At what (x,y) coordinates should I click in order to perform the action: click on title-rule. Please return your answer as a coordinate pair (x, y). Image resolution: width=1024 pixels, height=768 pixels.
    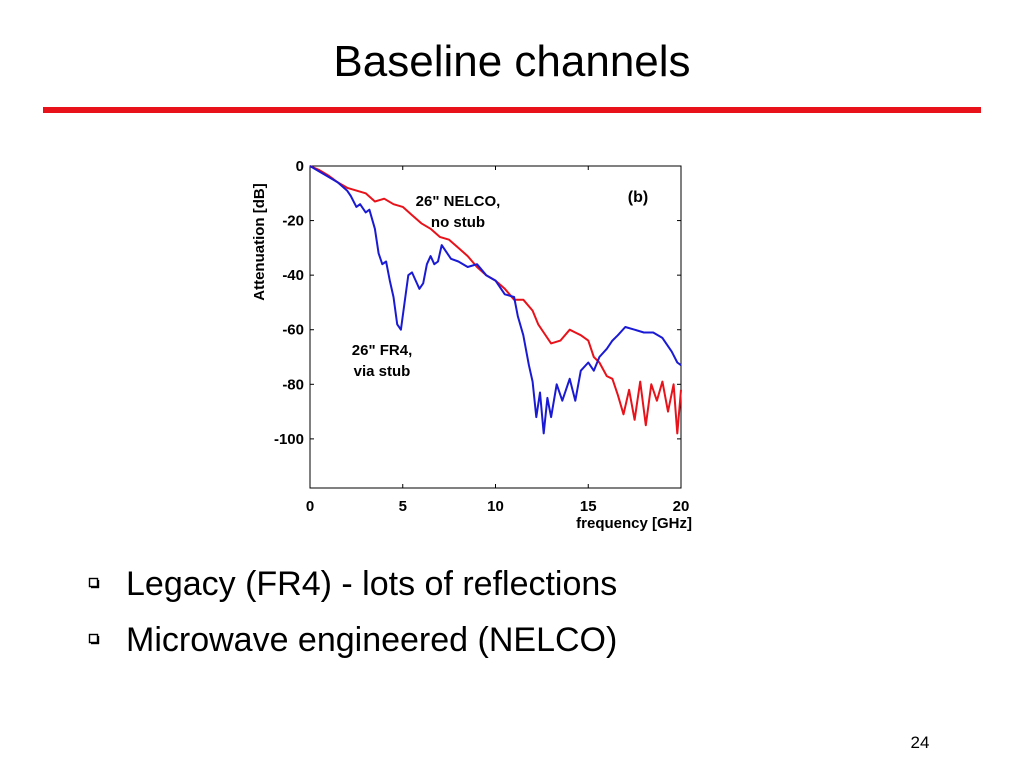
    Looking at the image, I should click on (512, 110).